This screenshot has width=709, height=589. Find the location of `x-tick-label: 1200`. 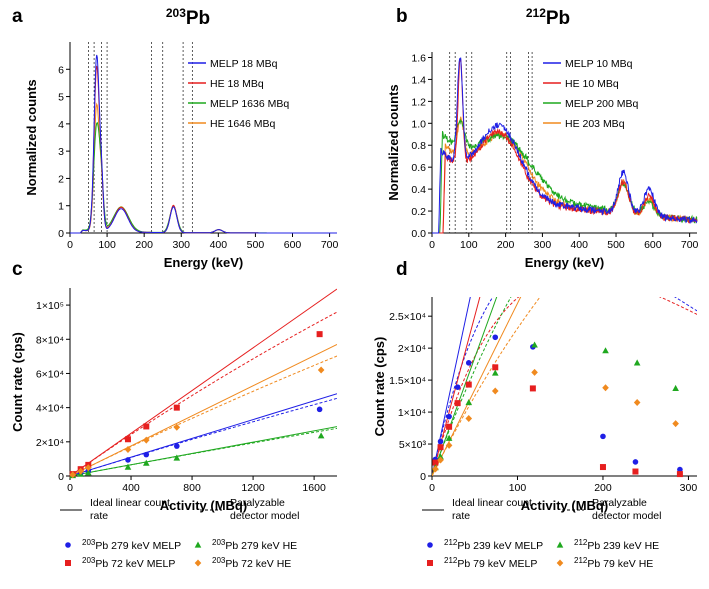

x-tick-label: 1200 is located at coordinates (253, 488).